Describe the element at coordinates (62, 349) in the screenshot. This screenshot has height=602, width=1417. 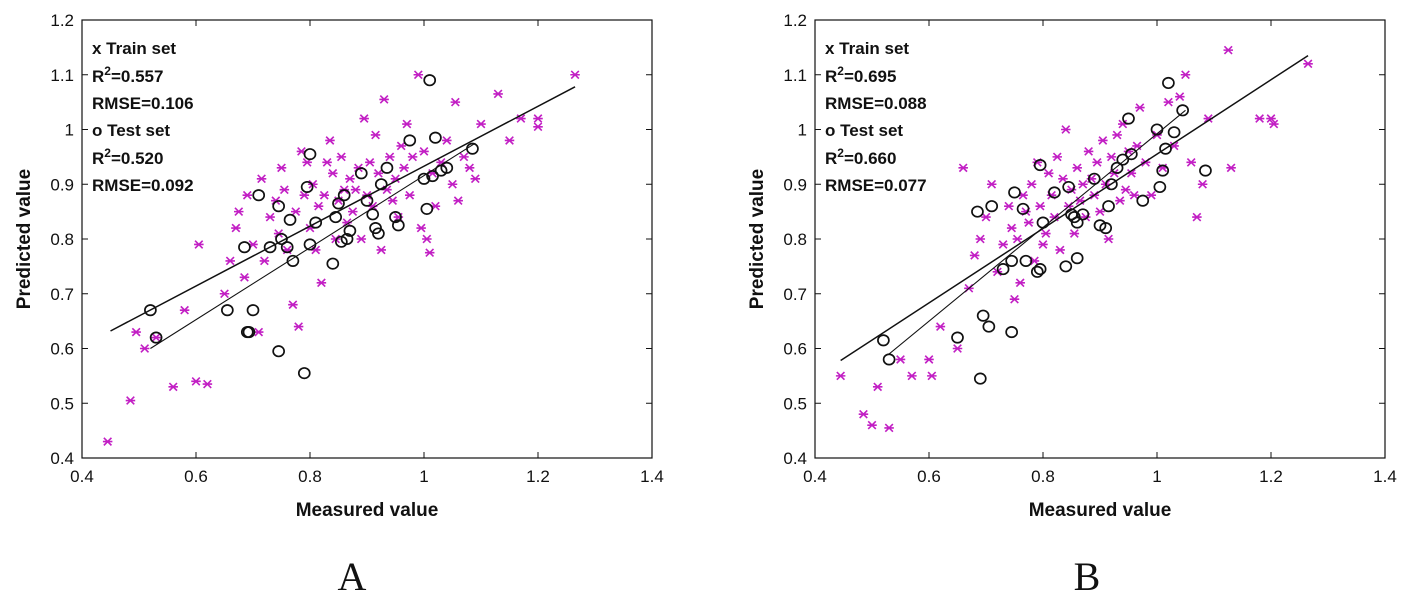
I see `y-tick-label: 0.6` at that location.